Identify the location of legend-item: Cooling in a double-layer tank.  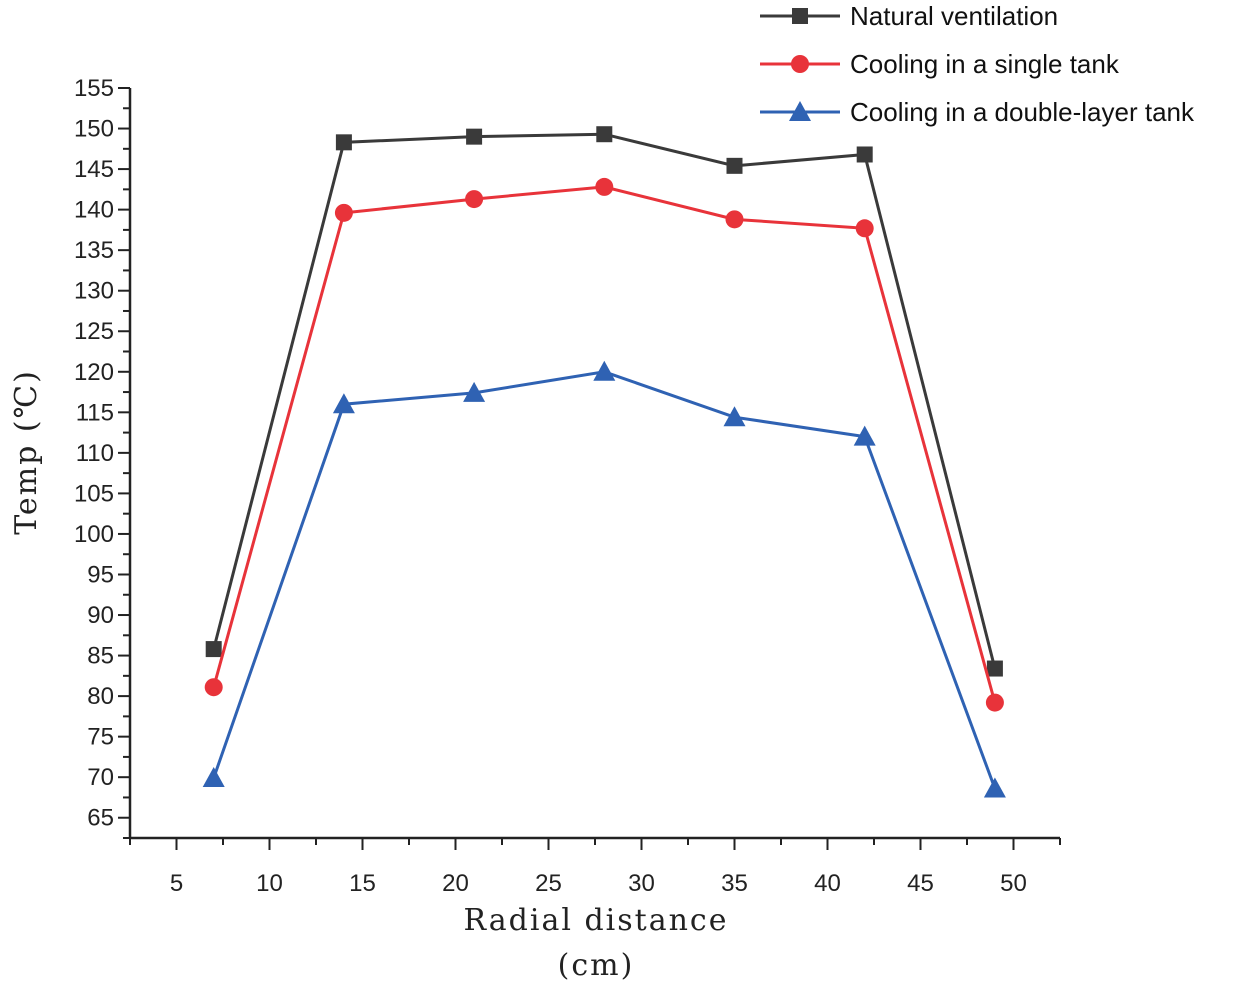
(977, 112).